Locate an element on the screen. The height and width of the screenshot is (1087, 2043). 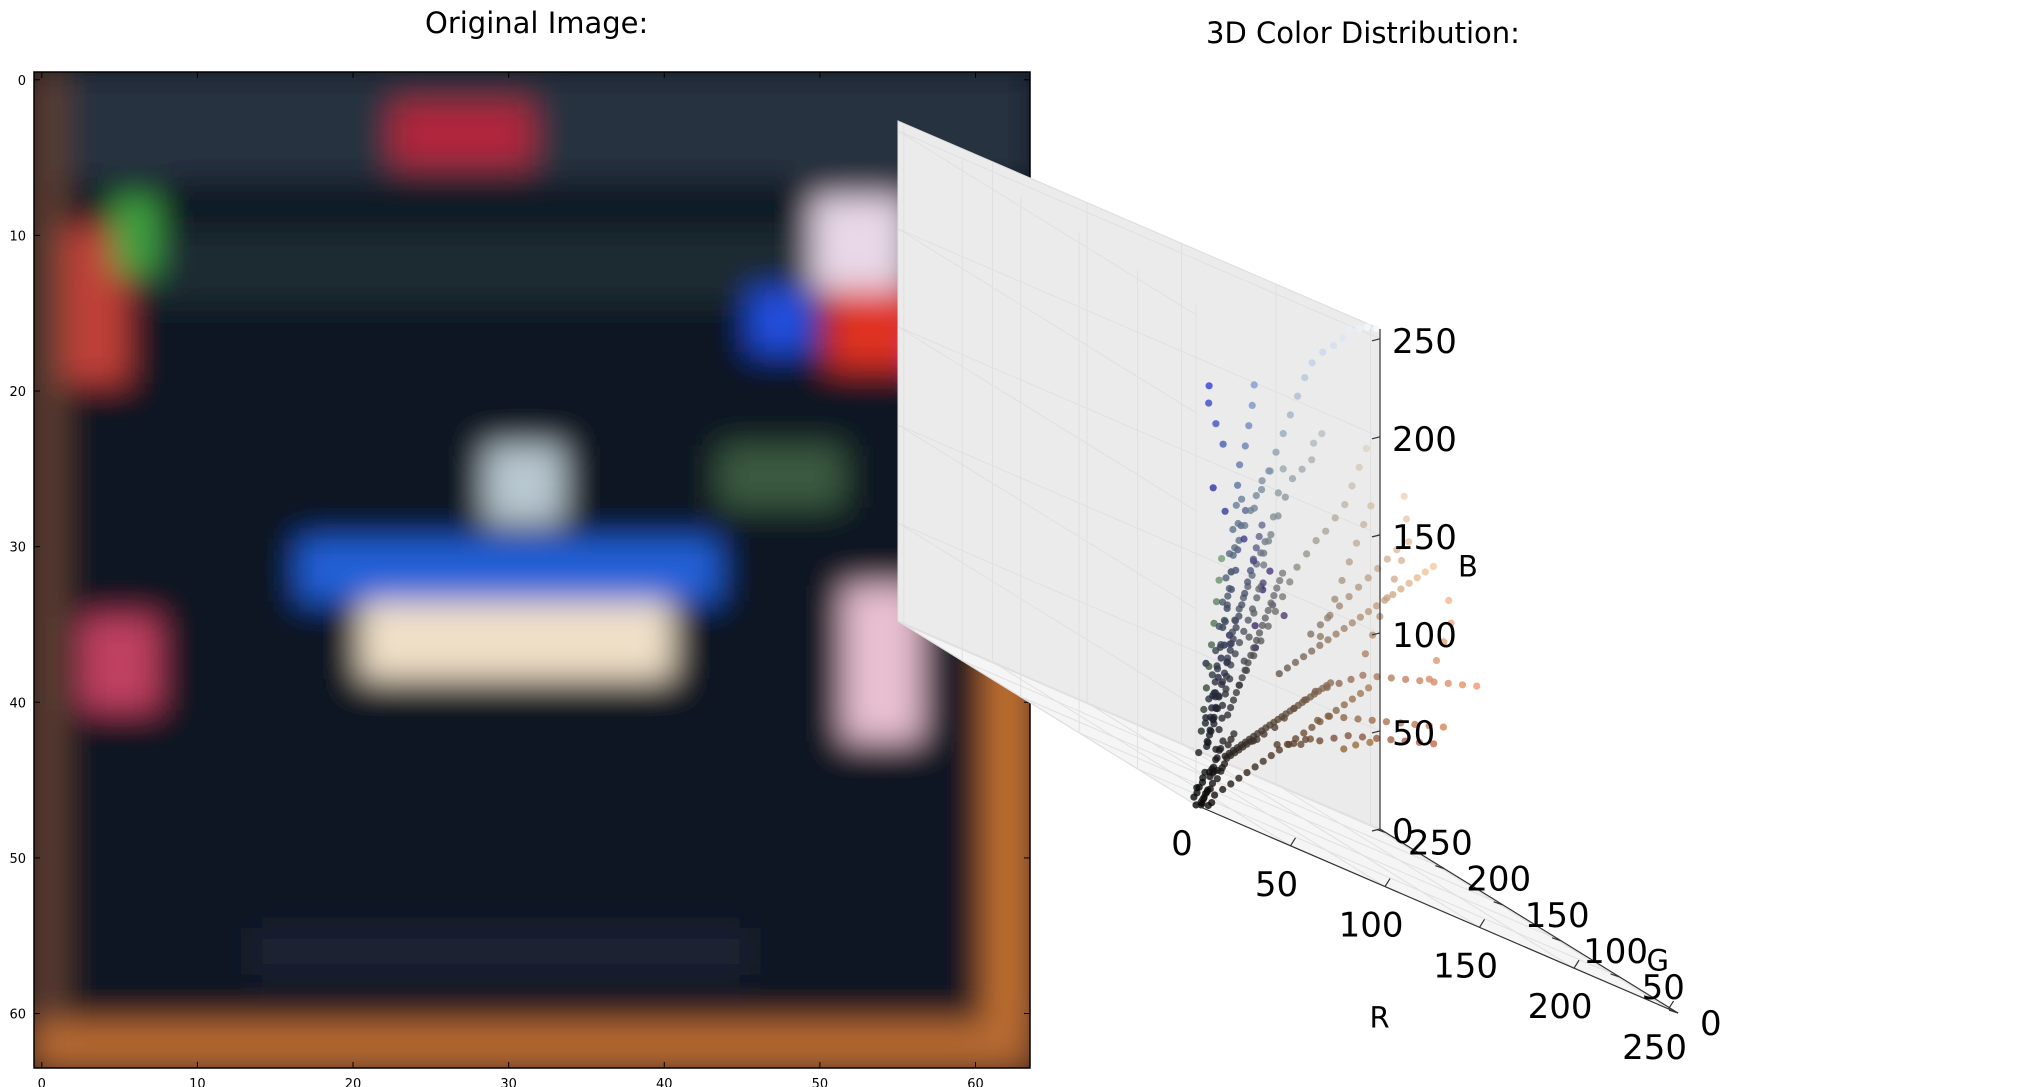
x-tick-label: 50 is located at coordinates (820, 1082).